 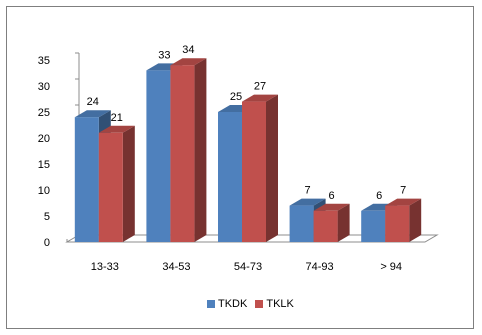 I want to click on x-tick-label: 54-73, so click(x=248, y=267).